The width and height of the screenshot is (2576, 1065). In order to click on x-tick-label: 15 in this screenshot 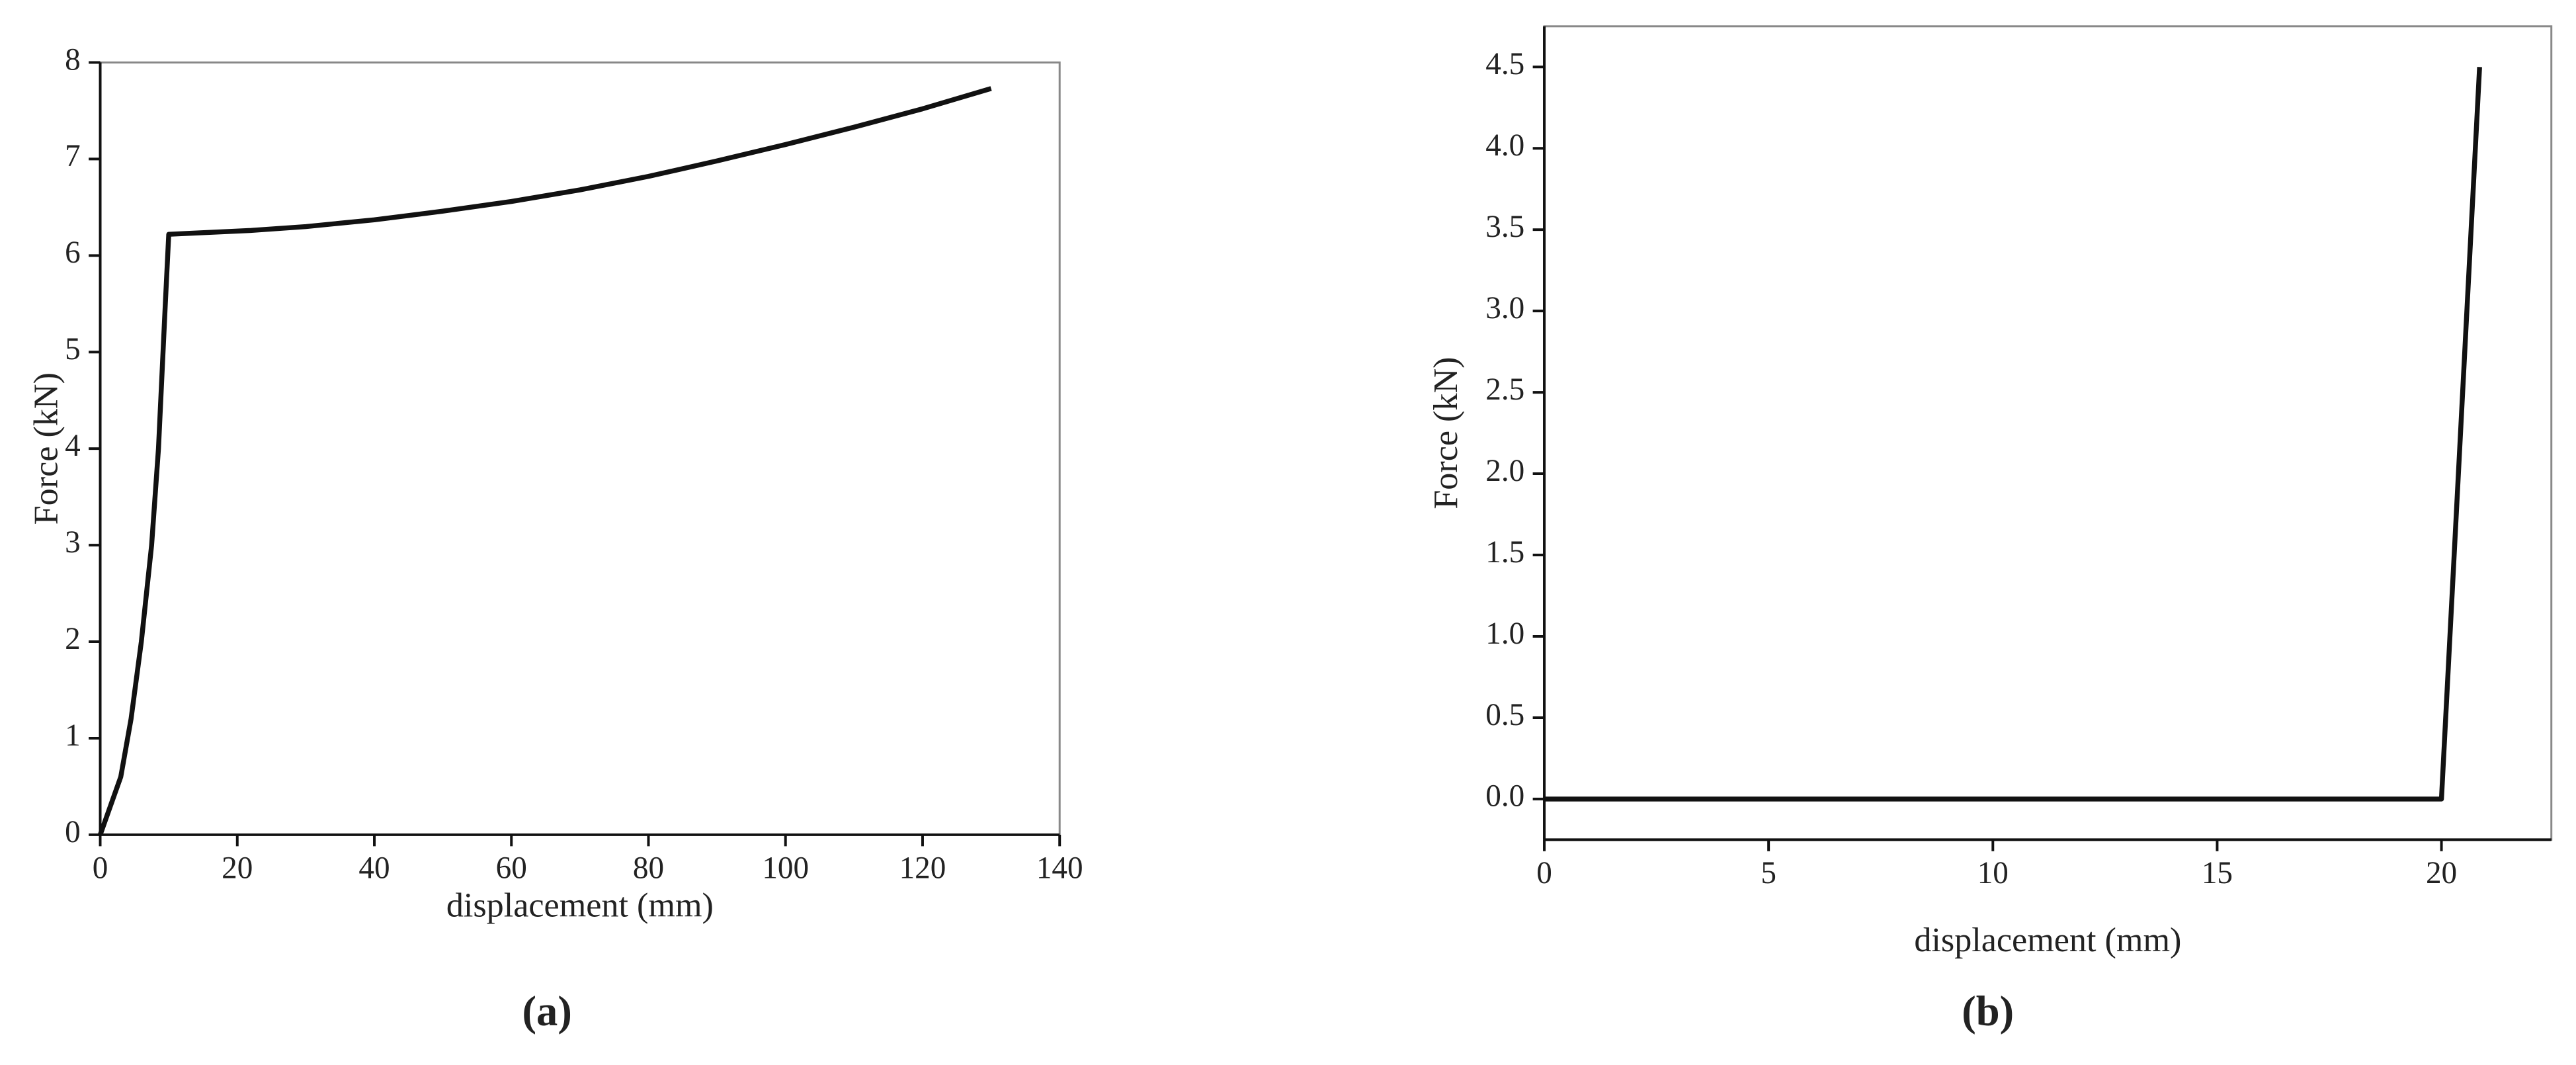, I will do `click(2217, 873)`.